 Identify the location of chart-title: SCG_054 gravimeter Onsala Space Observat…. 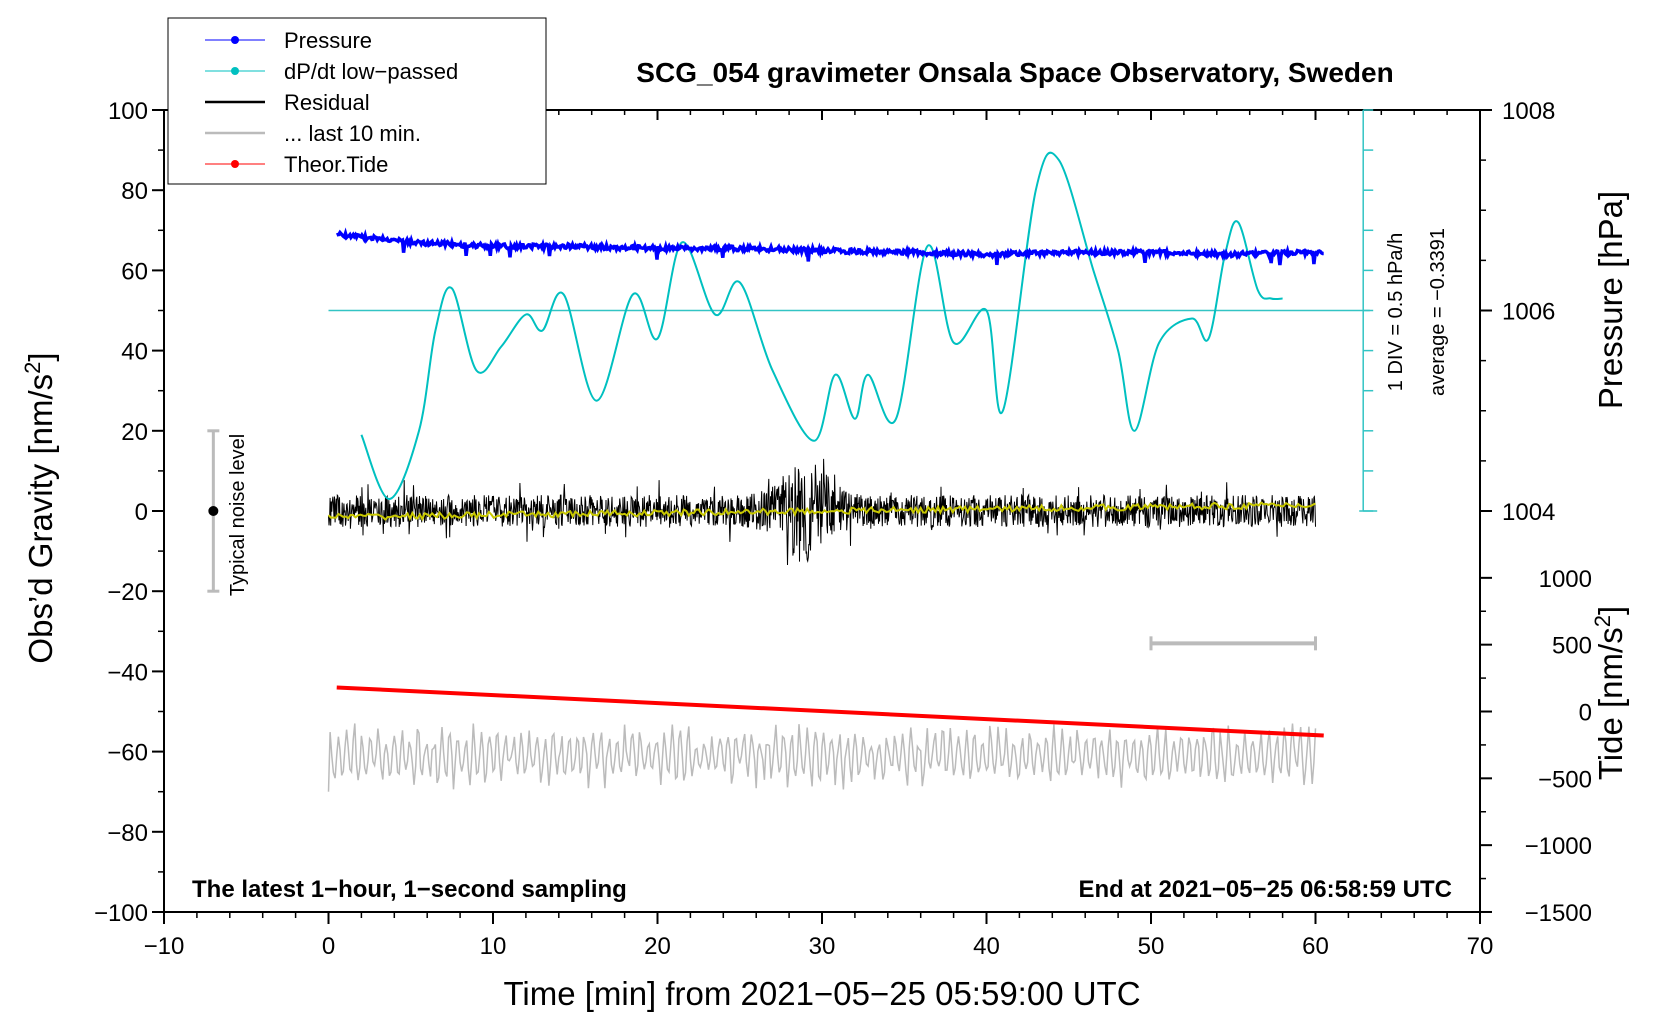
(1014, 72).